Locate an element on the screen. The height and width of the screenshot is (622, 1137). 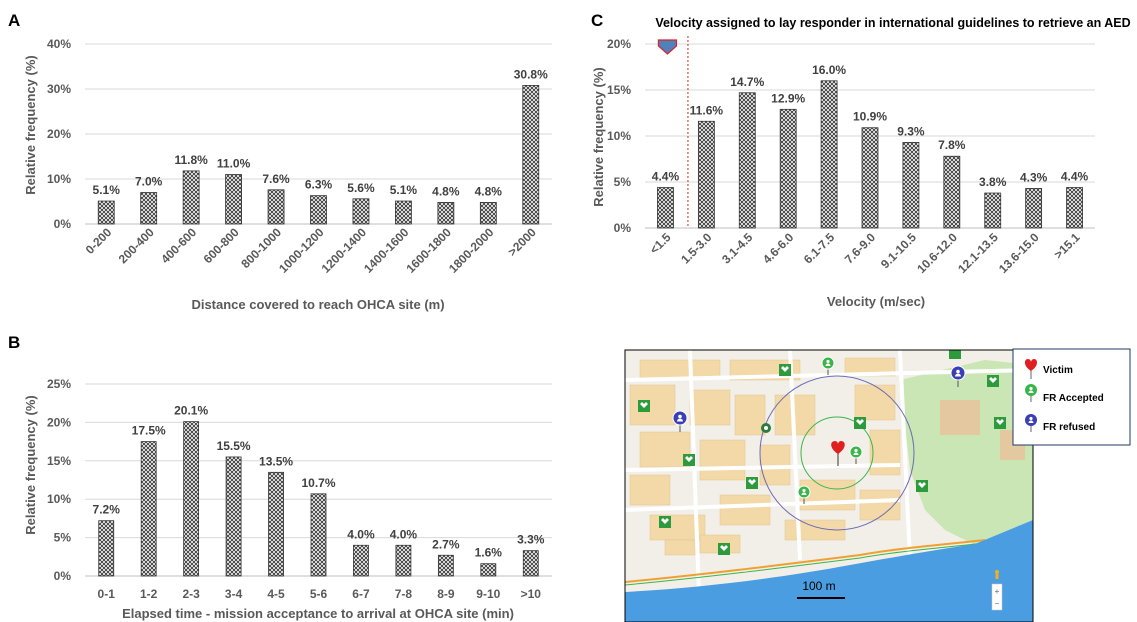
y-tick-label-a: 10% is located at coordinates (59, 179).